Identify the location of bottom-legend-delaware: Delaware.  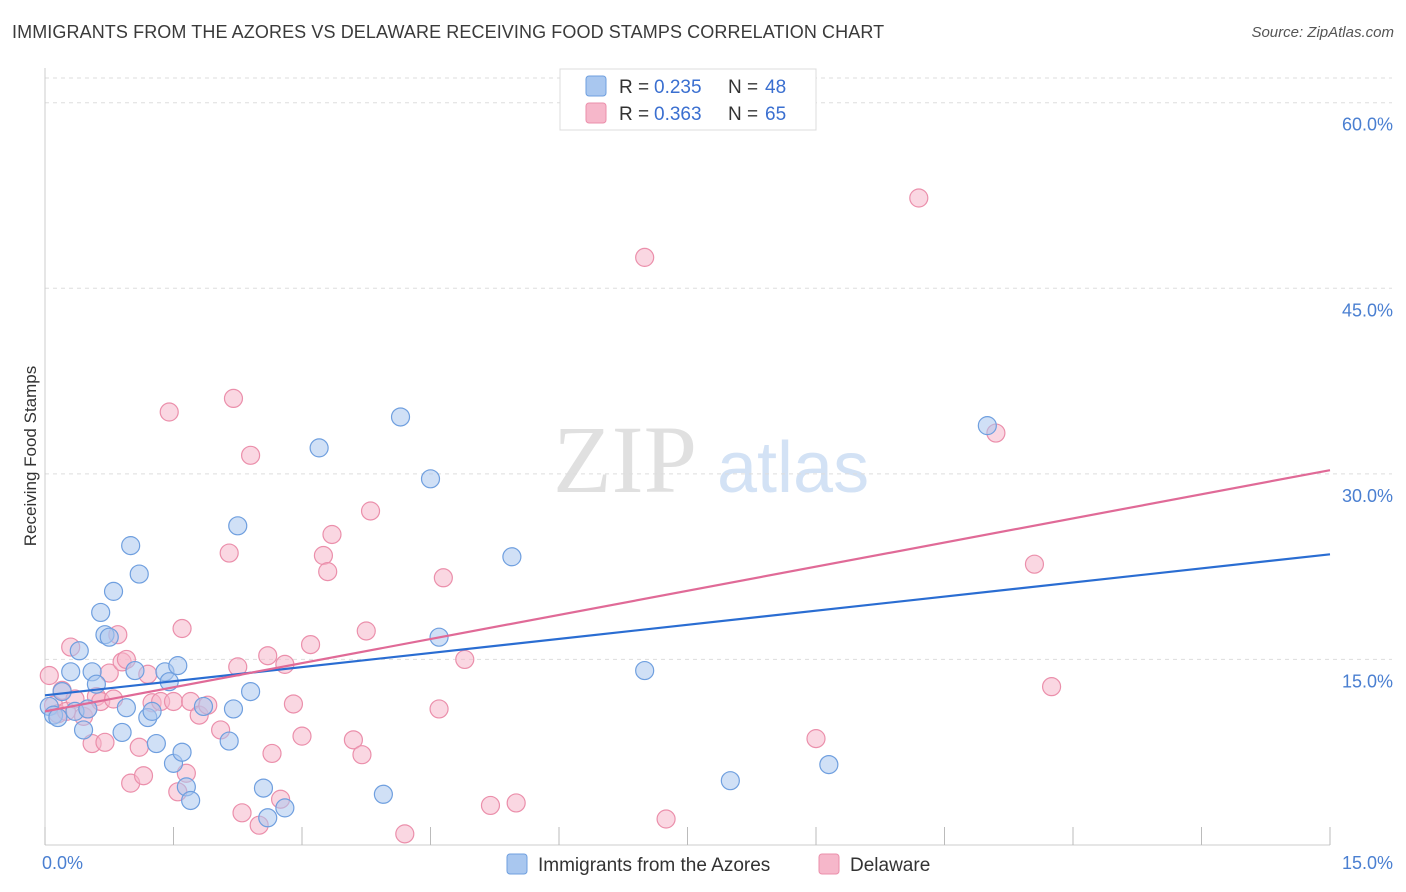
(890, 865).